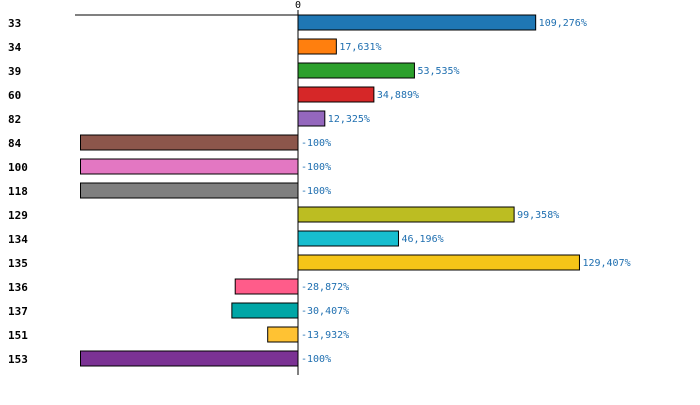 This screenshot has width=700, height=405. I want to click on value-label-84: -100%, so click(316, 143).